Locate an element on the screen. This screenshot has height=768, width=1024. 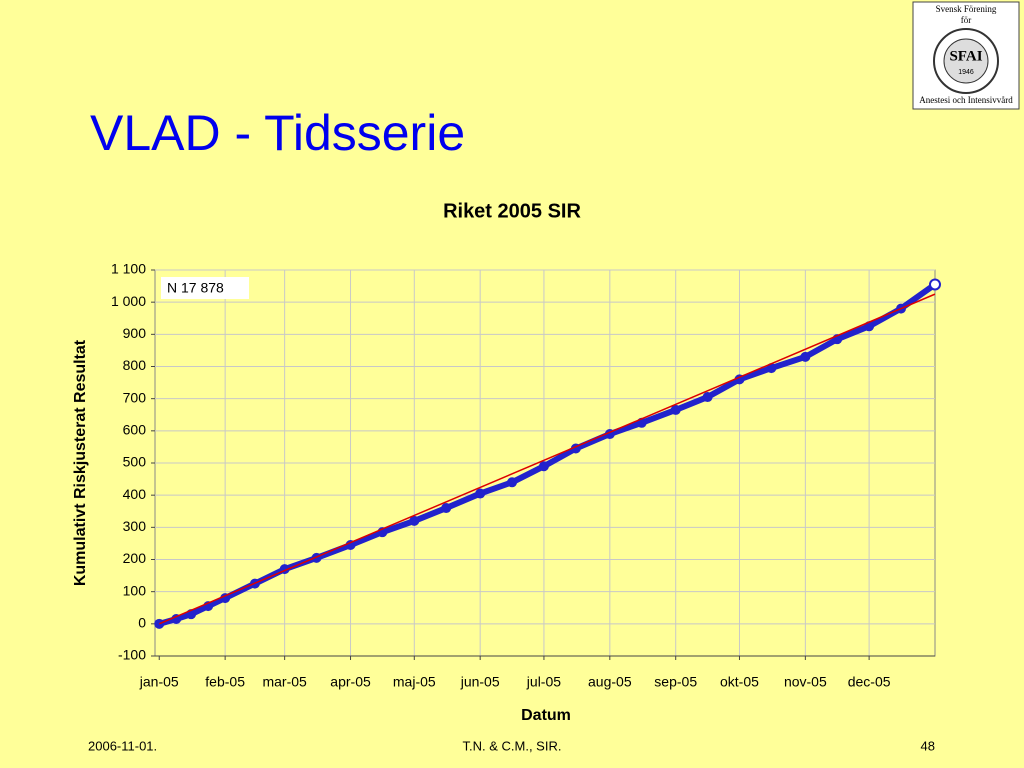
x-axis-label: Datum is located at coordinates (546, 715).